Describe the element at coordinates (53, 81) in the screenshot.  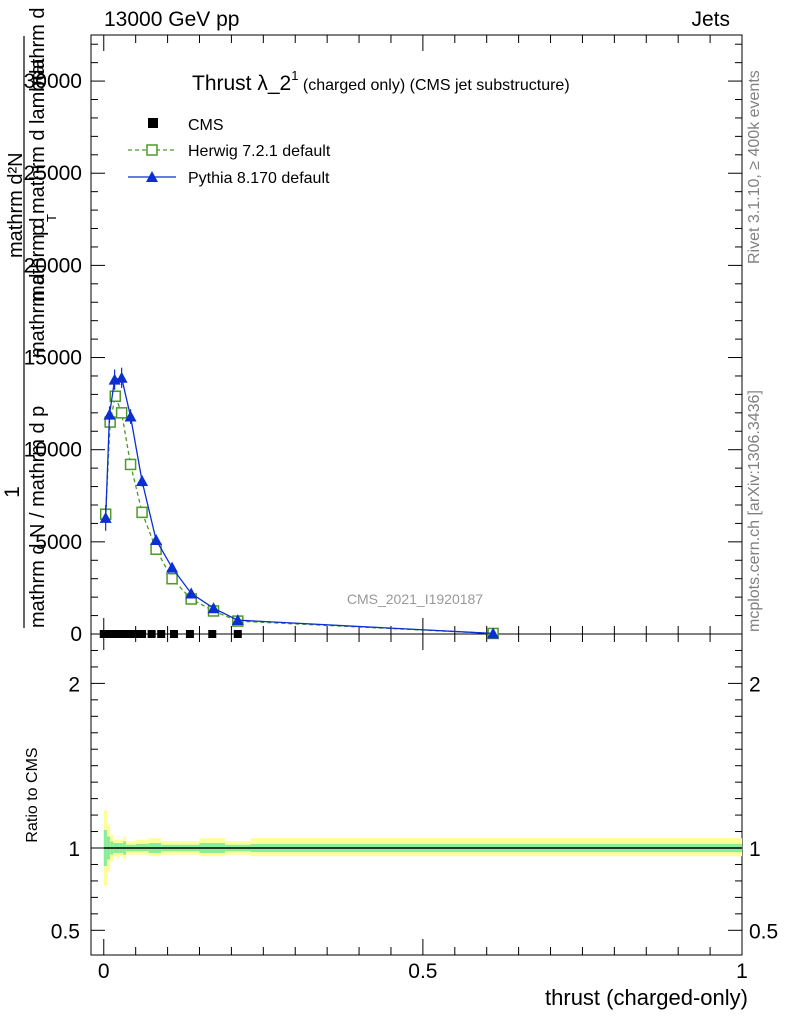
I see `main-y-tick-label: 30000` at that location.